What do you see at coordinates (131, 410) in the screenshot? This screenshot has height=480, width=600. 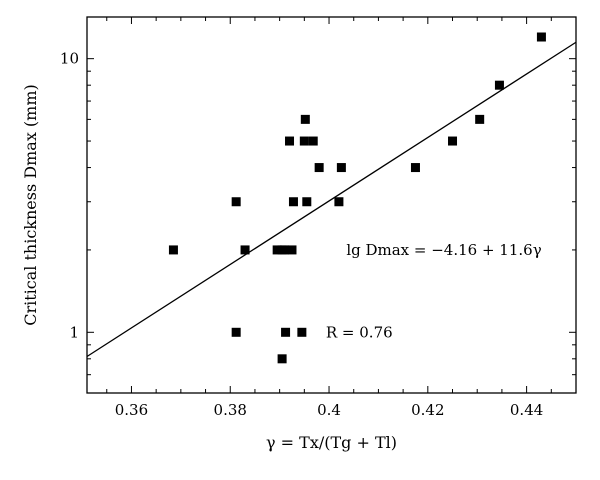 I see `x-tick-label: 0.36` at bounding box center [131, 410].